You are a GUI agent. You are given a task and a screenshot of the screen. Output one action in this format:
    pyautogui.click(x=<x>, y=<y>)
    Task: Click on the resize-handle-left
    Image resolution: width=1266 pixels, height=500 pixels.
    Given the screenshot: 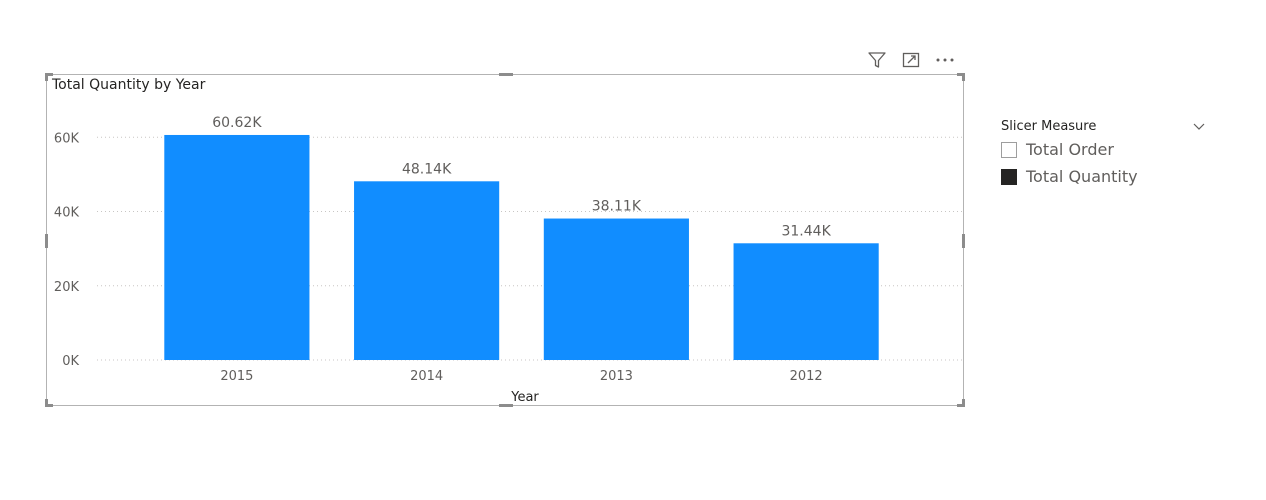 What is the action you would take?
    pyautogui.click(x=46, y=241)
    